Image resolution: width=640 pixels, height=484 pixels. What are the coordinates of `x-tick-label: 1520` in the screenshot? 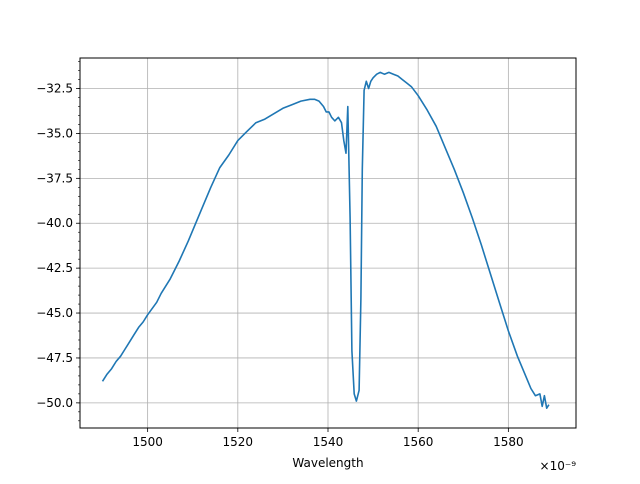 It's located at (238, 442).